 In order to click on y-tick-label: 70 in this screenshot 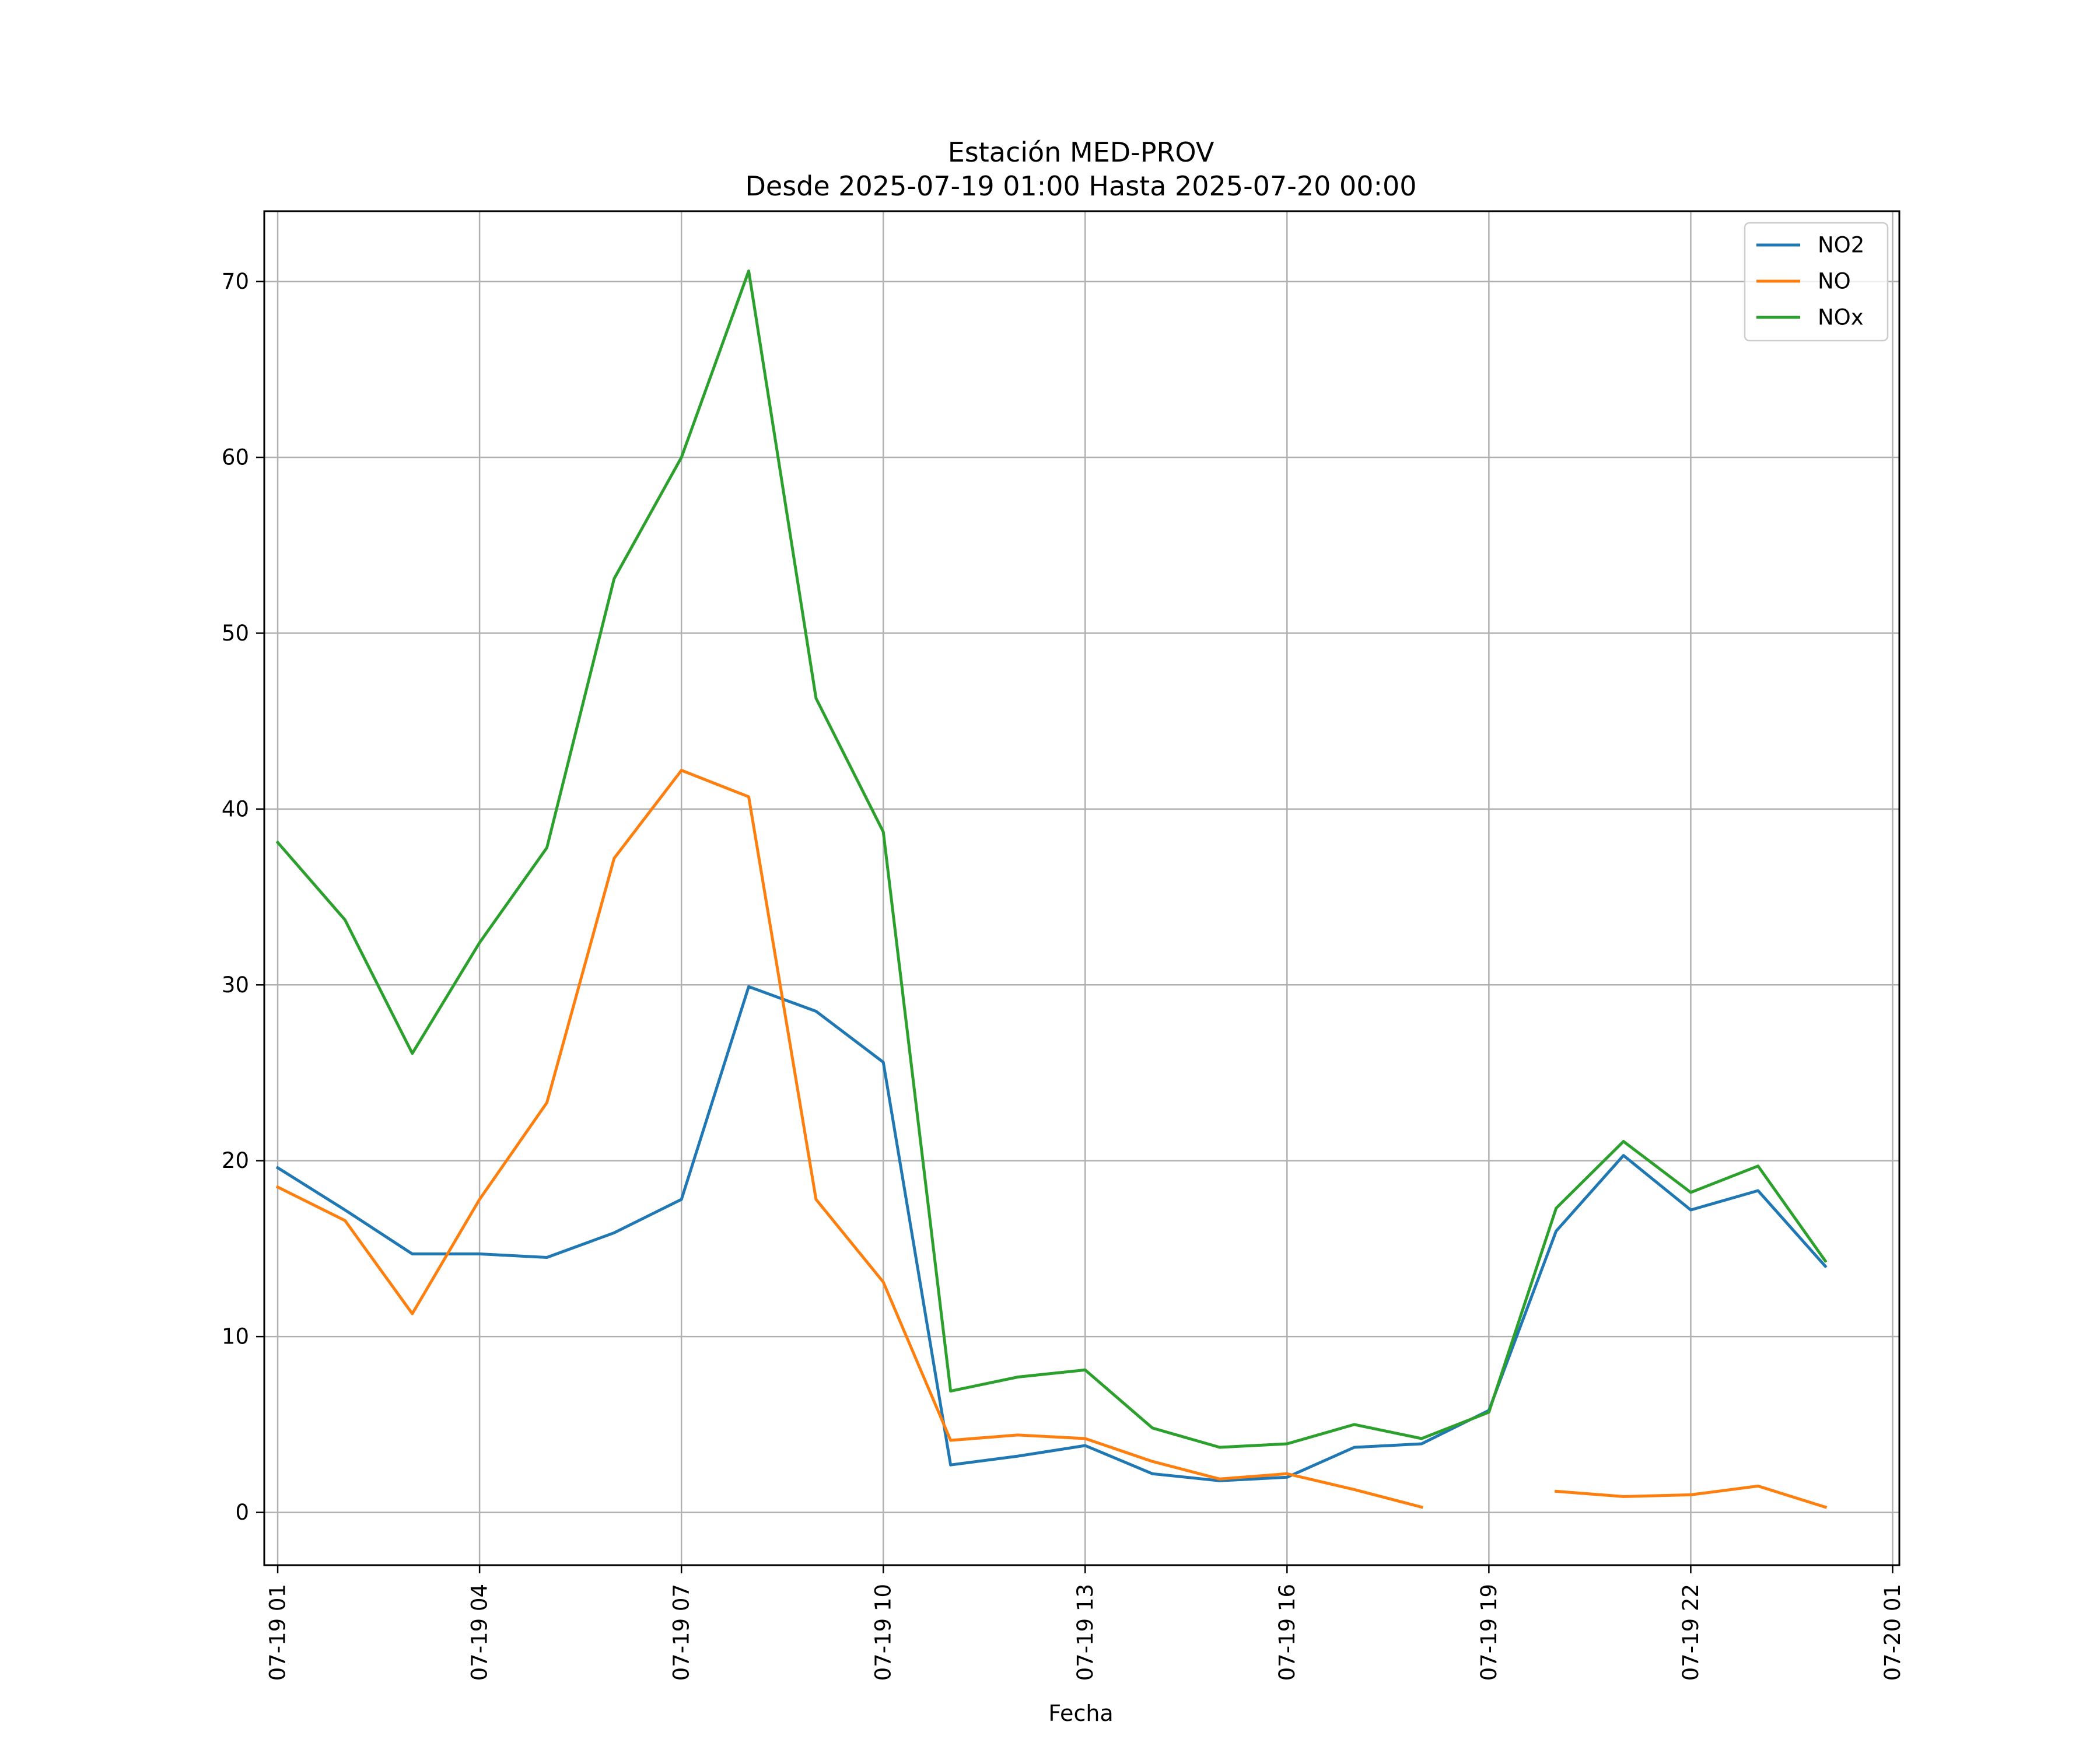, I will do `click(235, 281)`.